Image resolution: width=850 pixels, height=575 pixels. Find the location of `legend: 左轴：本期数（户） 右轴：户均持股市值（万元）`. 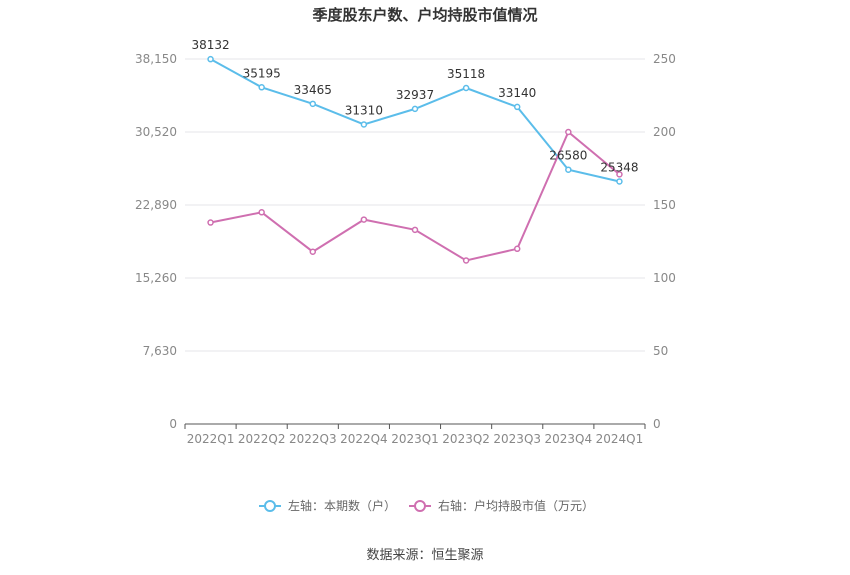

legend: 左轴：本期数（户） 右轴：户均持股市值（万元） is located at coordinates (426, 505).